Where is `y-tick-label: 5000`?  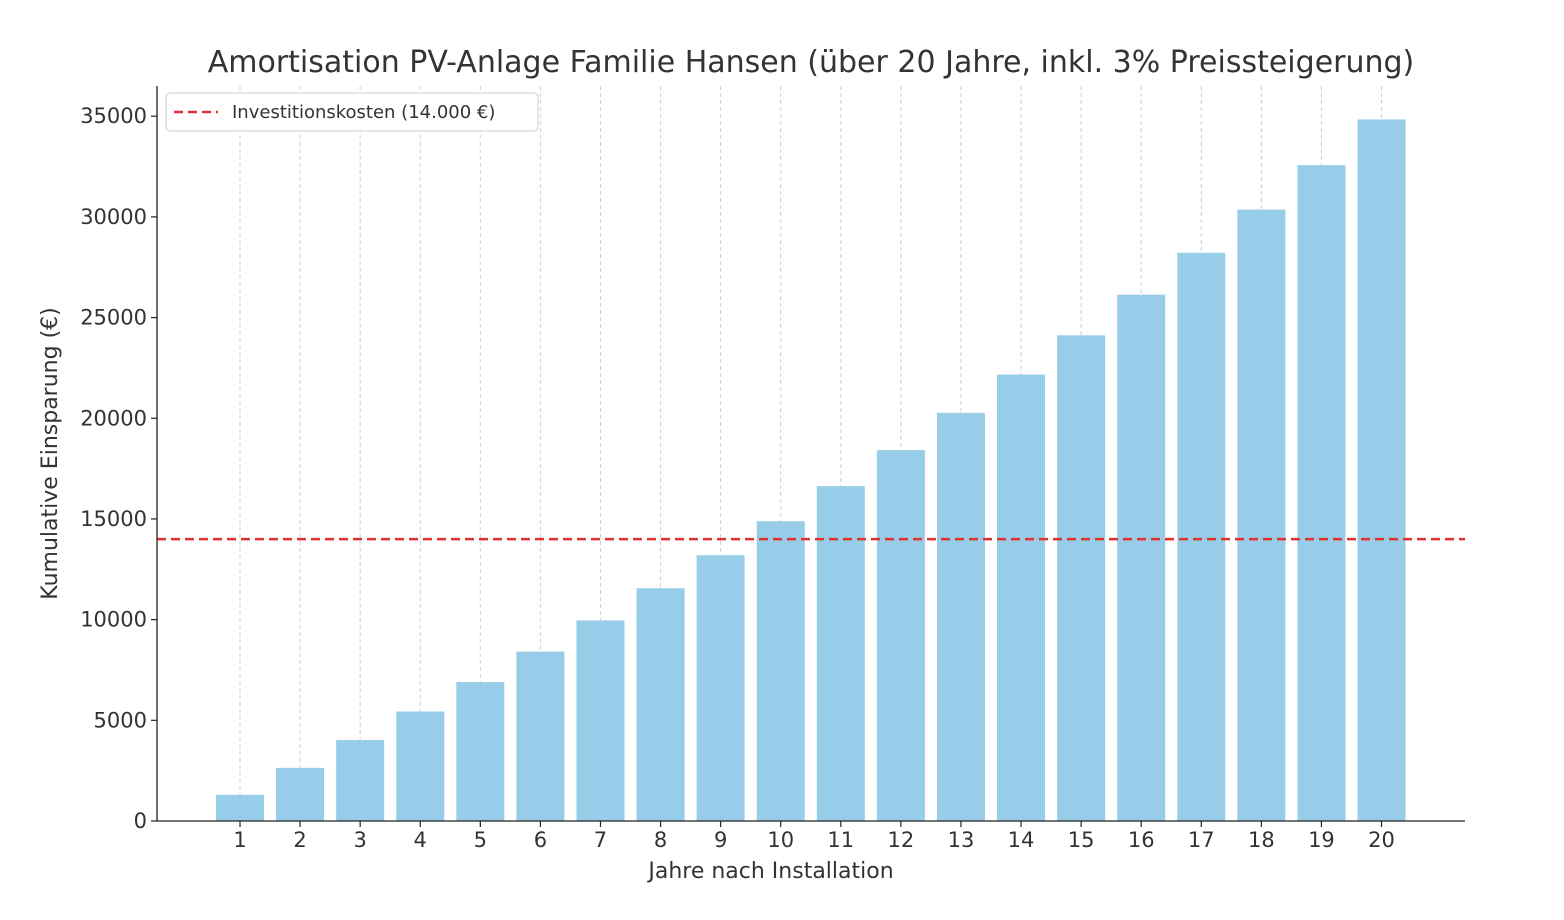
y-tick-label: 5000 is located at coordinates (120, 720).